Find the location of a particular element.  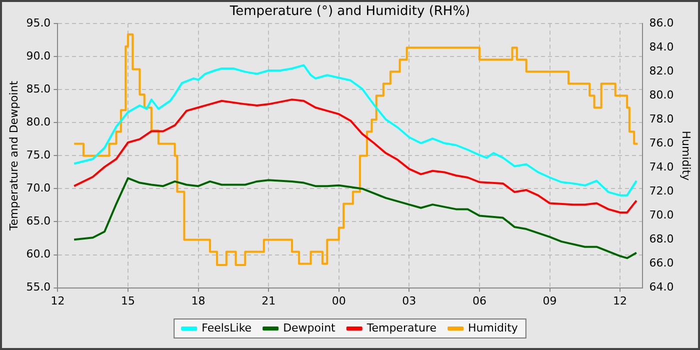

legend-label: Humidity is located at coordinates (493, 327).